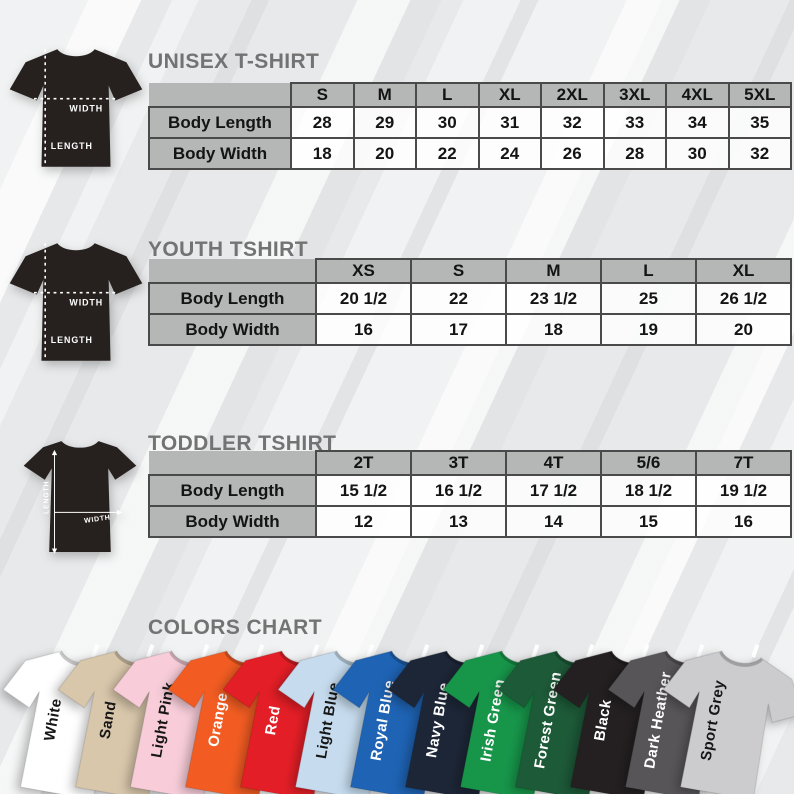 Image resolution: width=794 pixels, height=794 pixels. Describe the element at coordinates (363, 271) in the screenshot. I see `size-column-header: XS` at that location.